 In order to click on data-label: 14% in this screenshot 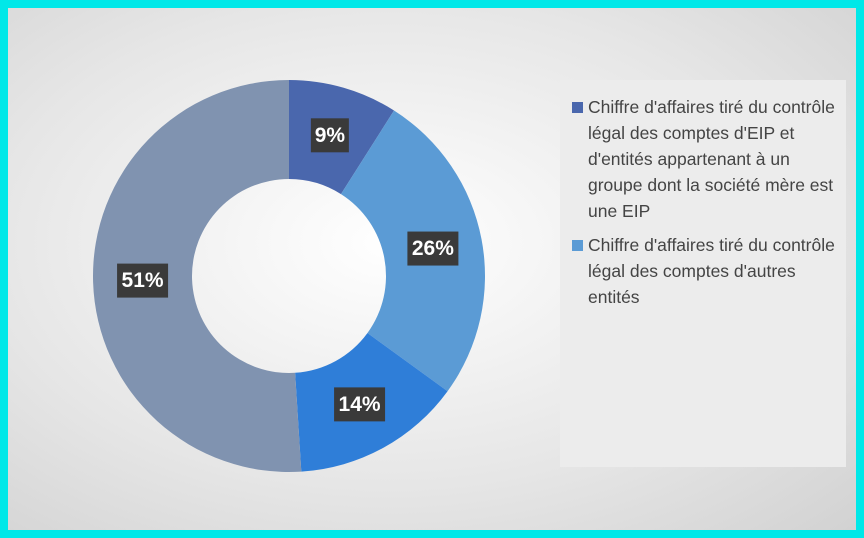, I will do `click(360, 404)`.